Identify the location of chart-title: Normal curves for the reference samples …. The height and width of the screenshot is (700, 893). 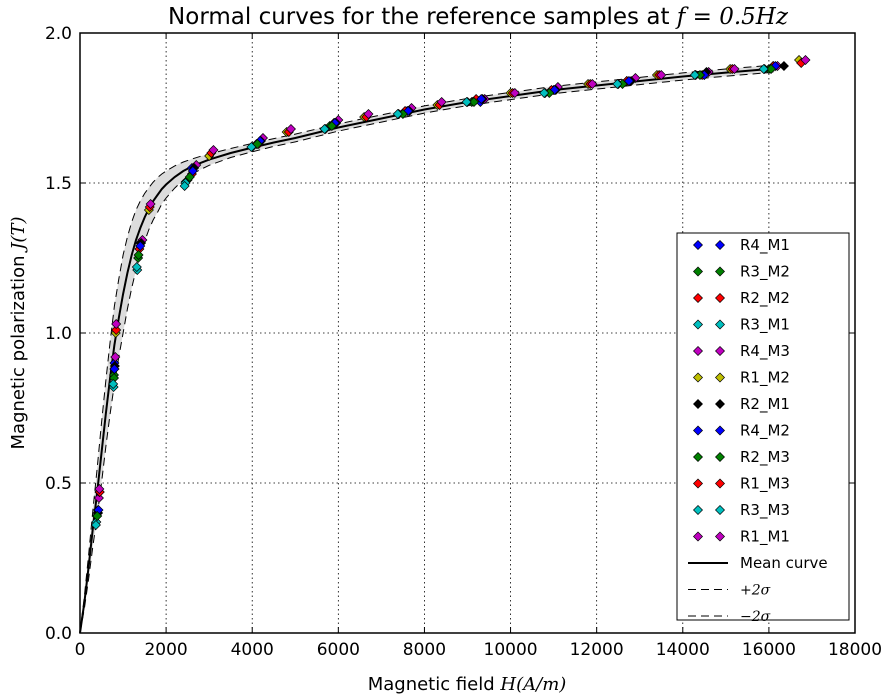
(478, 17).